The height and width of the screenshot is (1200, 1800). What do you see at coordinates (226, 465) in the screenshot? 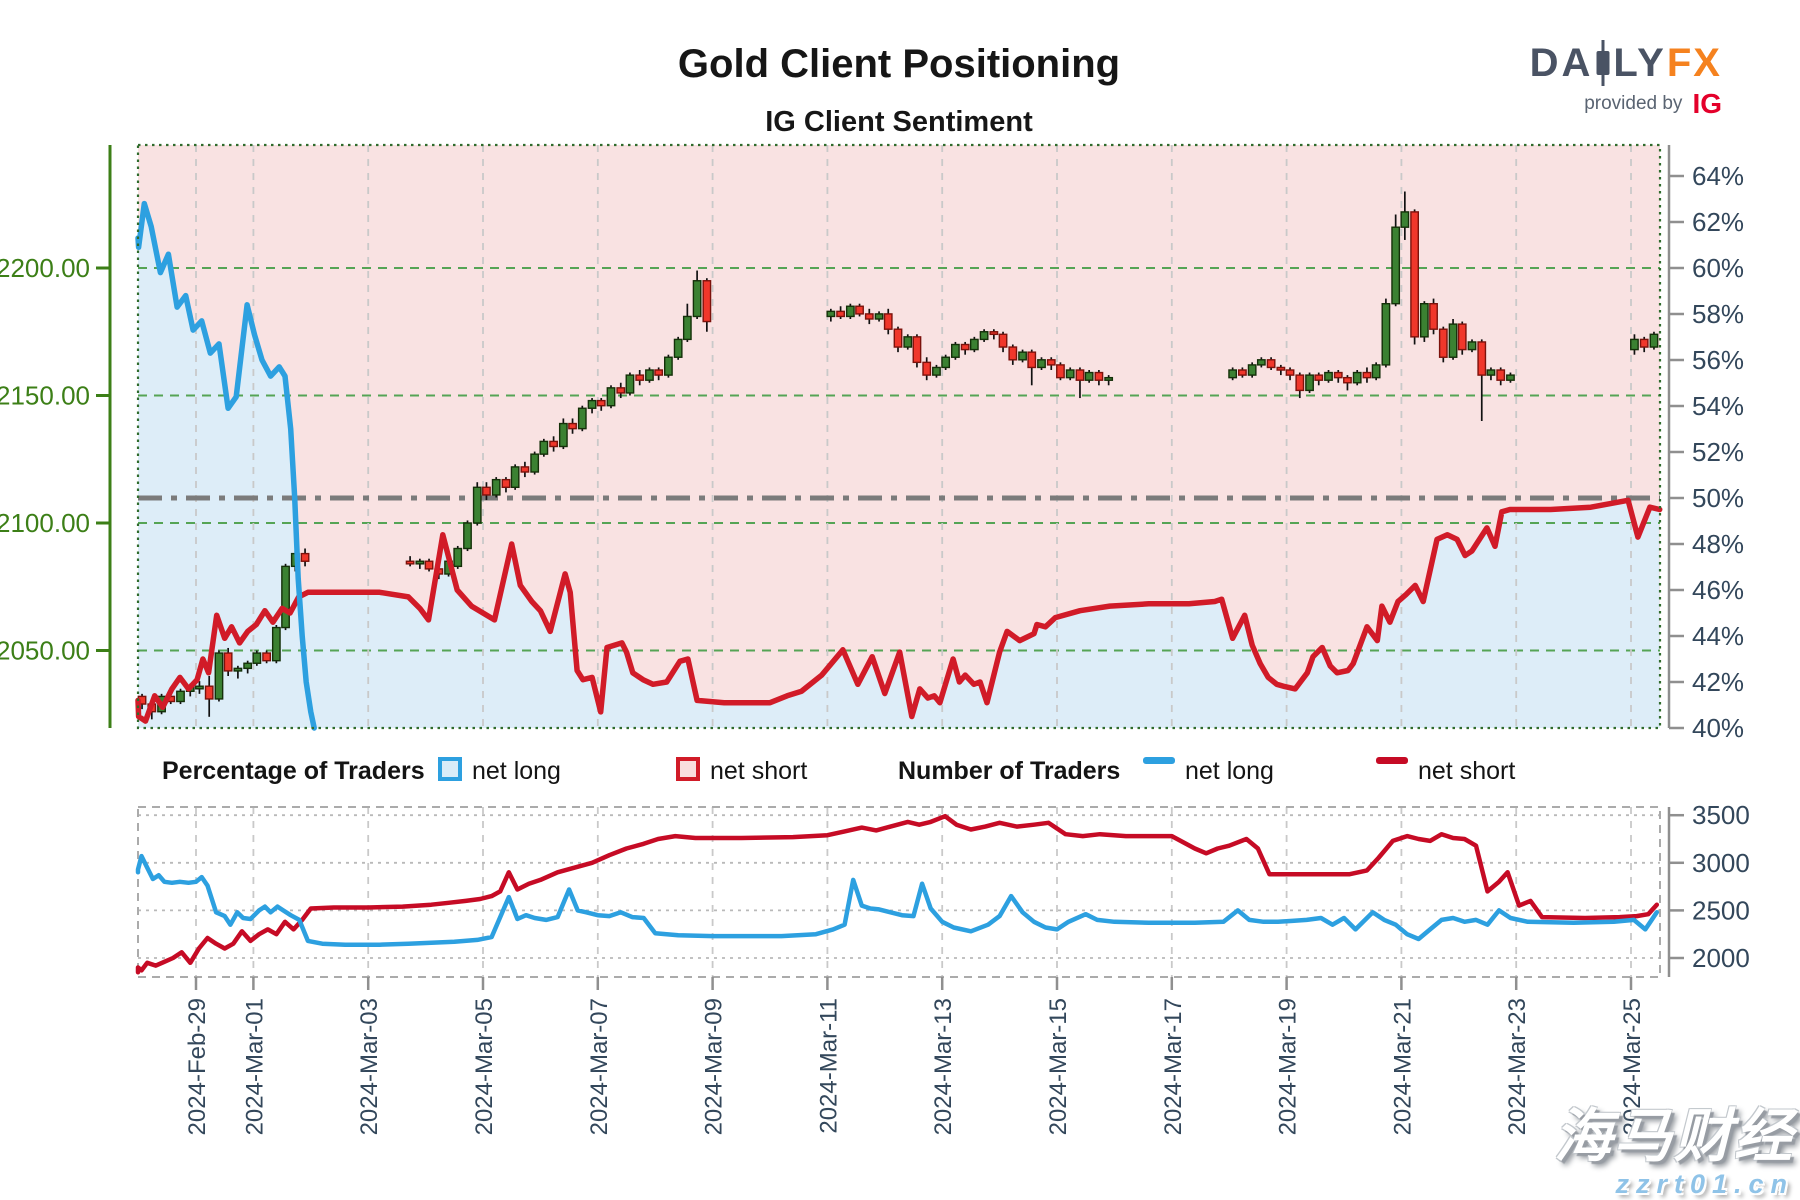
I see `net-long-pct-line` at bounding box center [226, 465].